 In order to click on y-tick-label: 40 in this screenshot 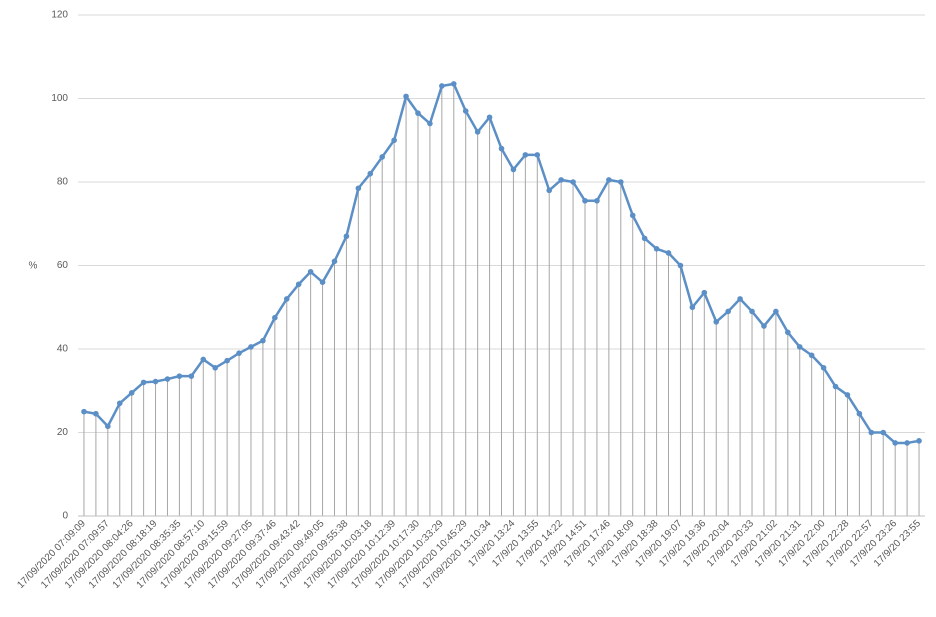, I will do `click(63, 349)`.